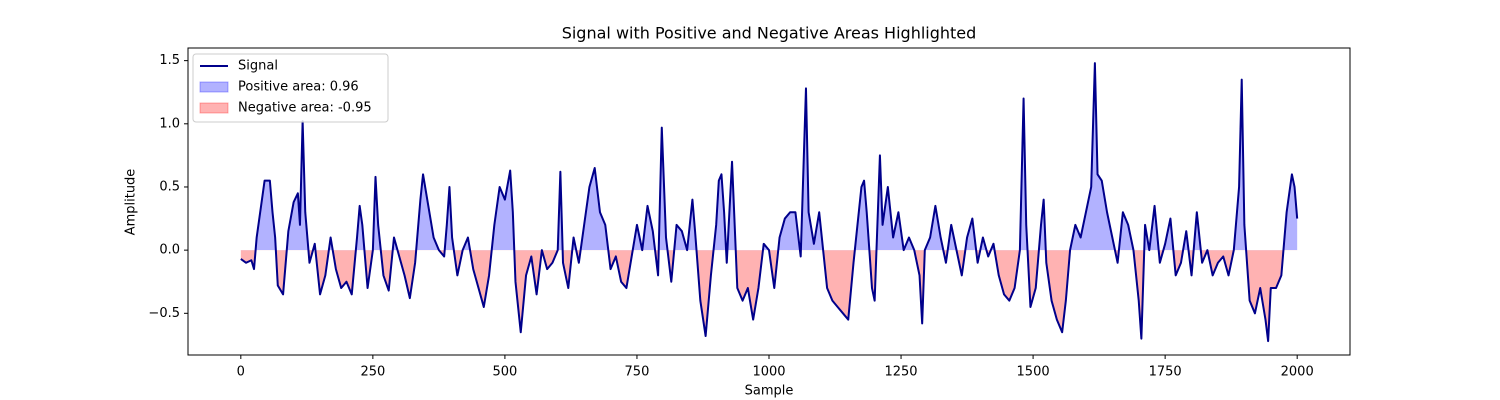  What do you see at coordinates (131, 202) in the screenshot?
I see `y-axis-label: Amplitude` at bounding box center [131, 202].